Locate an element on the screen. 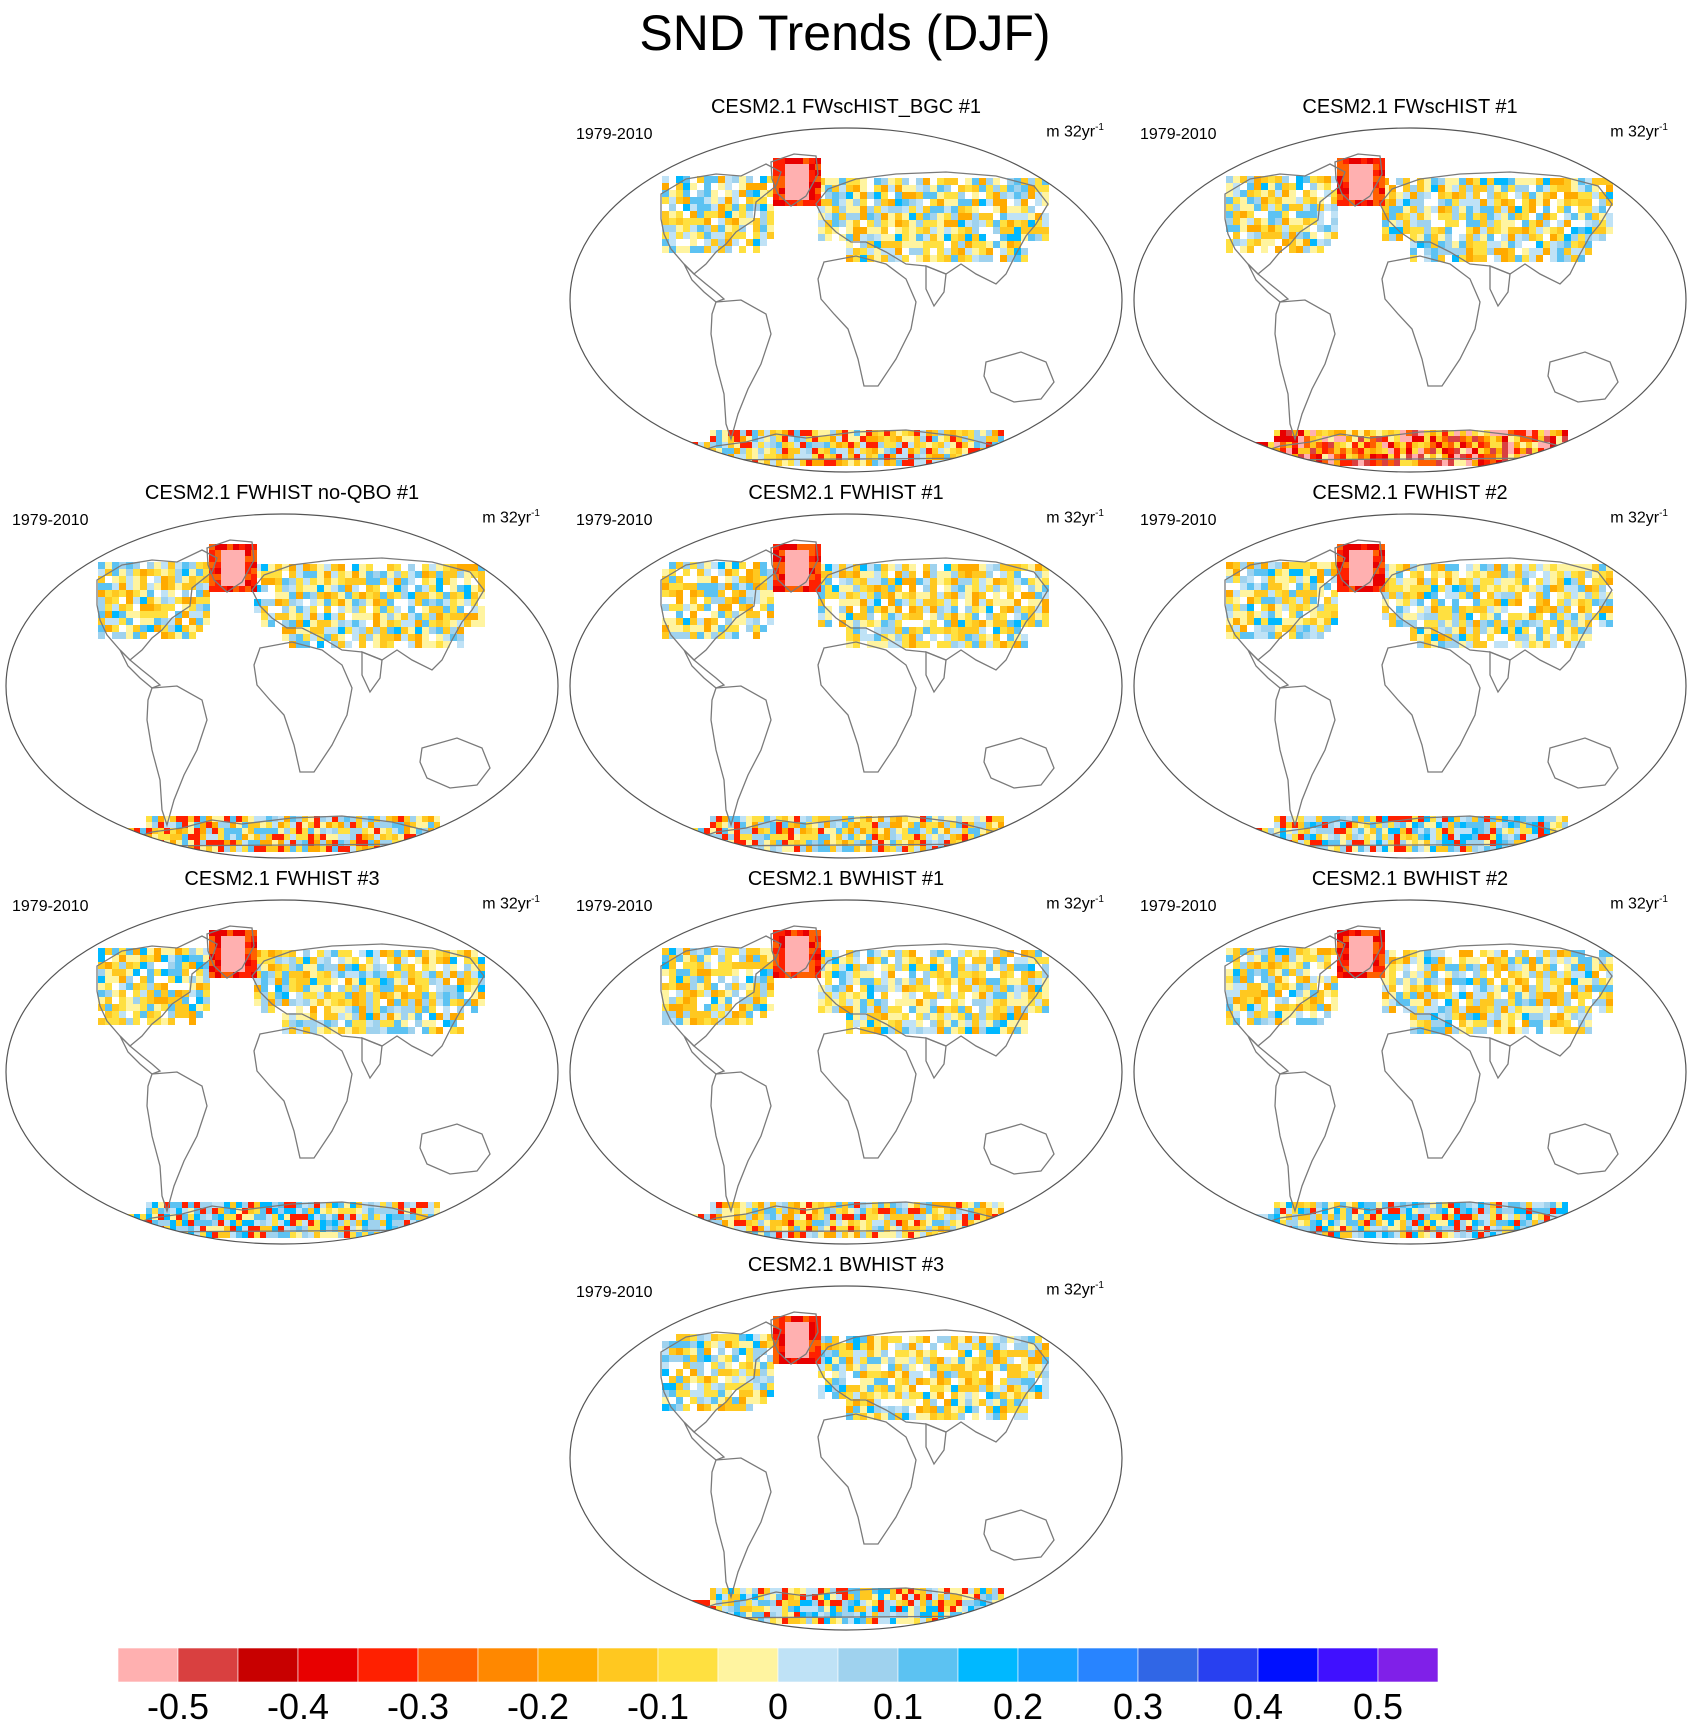 The height and width of the screenshot is (1728, 1690). map-panel-fwhist-1: CESM2.1 FWHIST #1 1979-2010 m 32yr-1 is located at coordinates (846, 672).